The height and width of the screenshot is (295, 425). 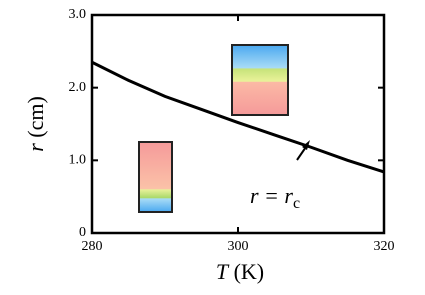 What do you see at coordinates (35, 124) in the screenshot?
I see `y-label: r (cm)` at bounding box center [35, 124].